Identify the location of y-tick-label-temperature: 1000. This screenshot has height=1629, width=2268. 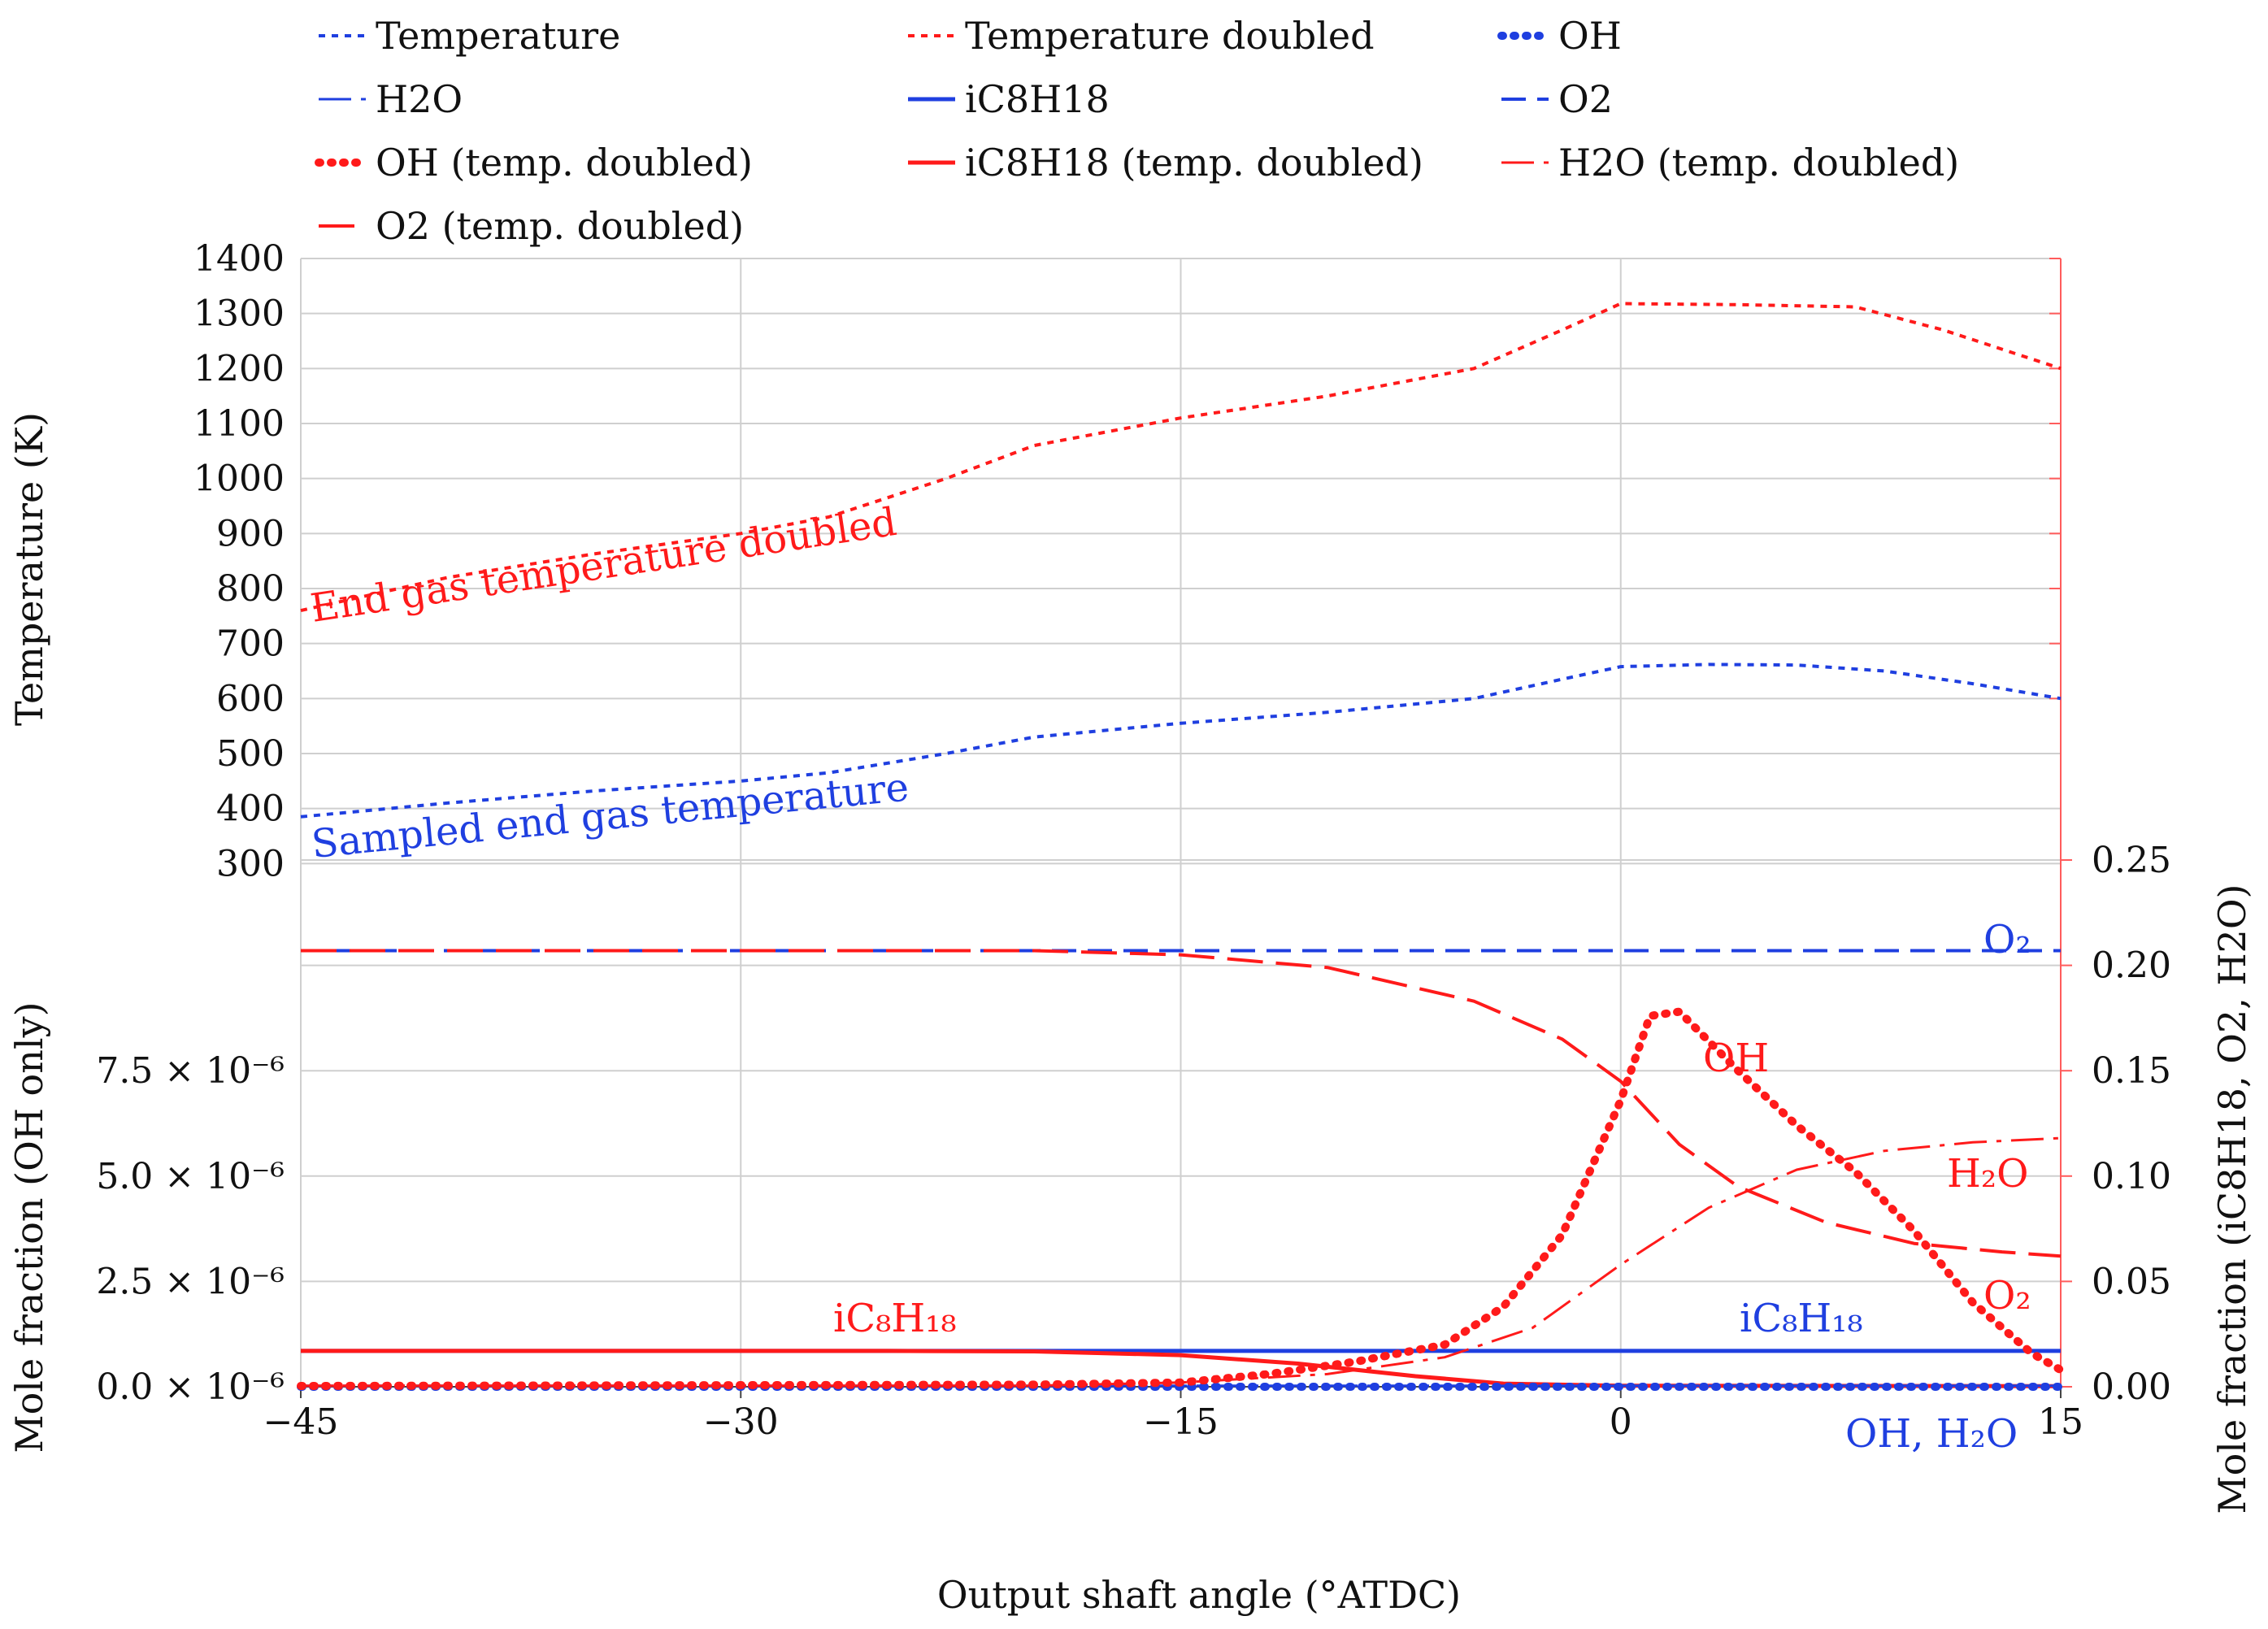
(239, 479).